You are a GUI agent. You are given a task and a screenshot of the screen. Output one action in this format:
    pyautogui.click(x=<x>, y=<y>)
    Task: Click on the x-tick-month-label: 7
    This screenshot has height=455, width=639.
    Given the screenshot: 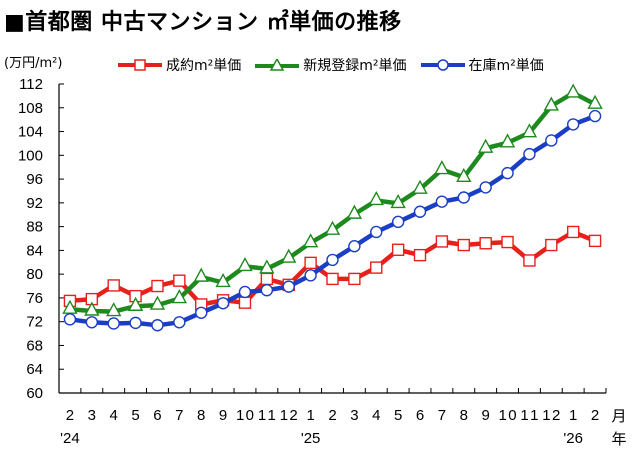 What is the action you would take?
    pyautogui.click(x=179, y=415)
    